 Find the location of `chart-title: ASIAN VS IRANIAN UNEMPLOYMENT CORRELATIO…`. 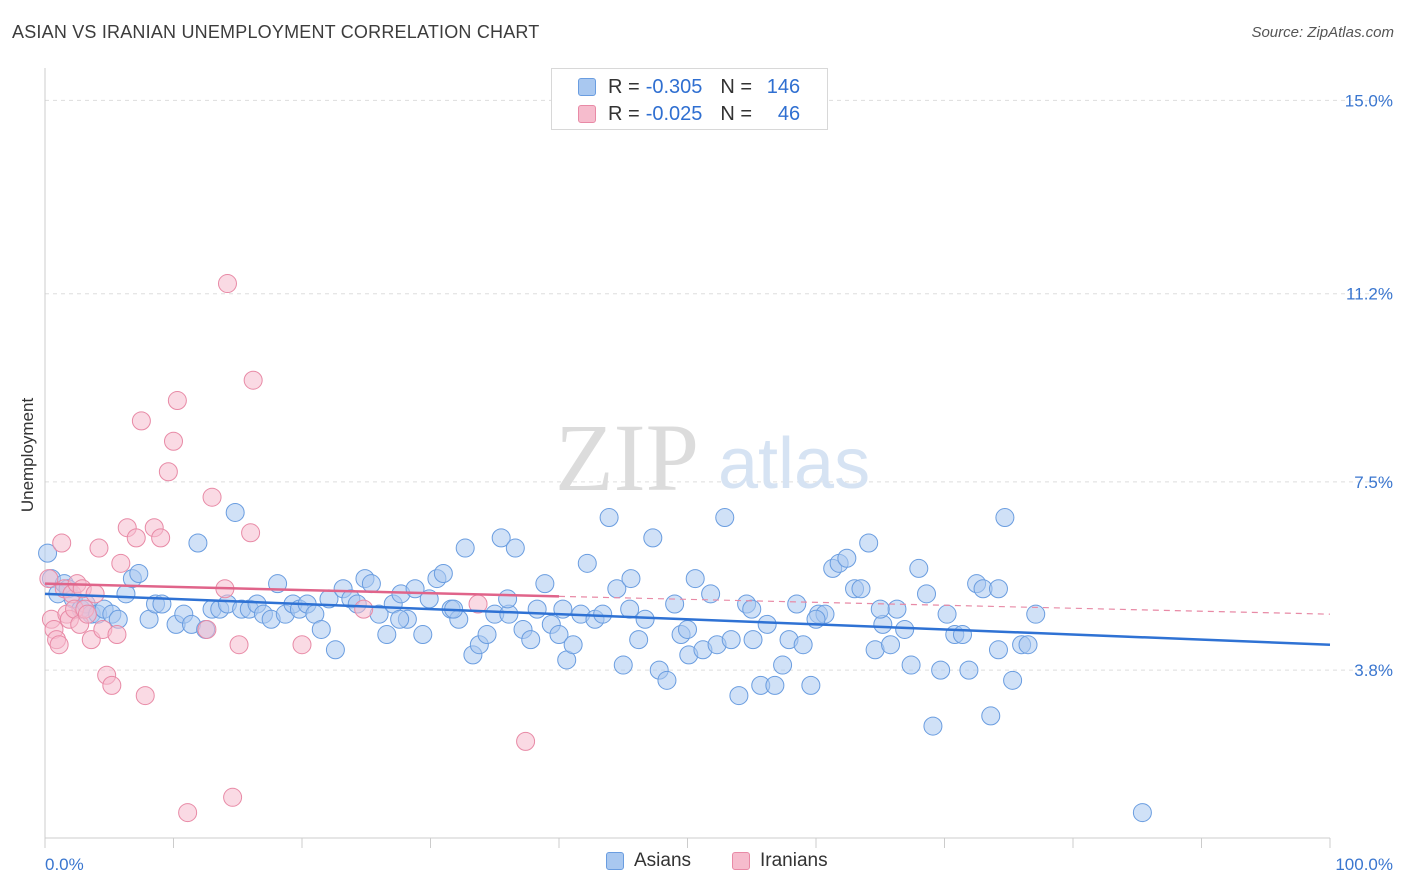

chart-title: ASIAN VS IRANIAN UNEMPLOYMENT CORRELATIO… is located at coordinates (276, 32).